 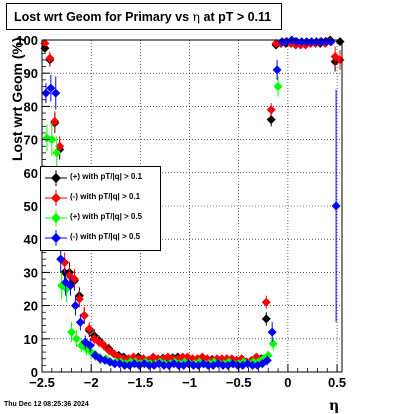 What do you see at coordinates (31, 173) in the screenshot?
I see `y-tick-label: 60` at bounding box center [31, 173].